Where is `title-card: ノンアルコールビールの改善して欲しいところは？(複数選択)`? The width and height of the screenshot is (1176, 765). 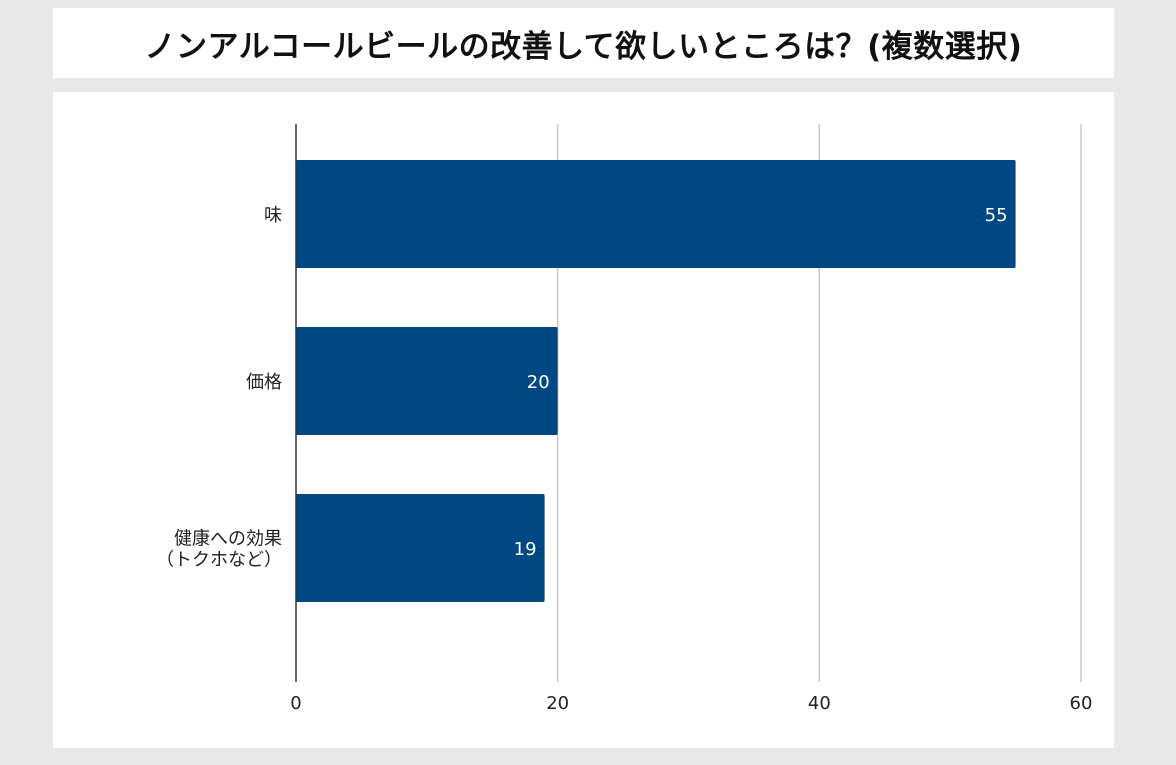
title-card: ノンアルコールビールの改善して欲しいところは？(複数選択) is located at coordinates (583, 43).